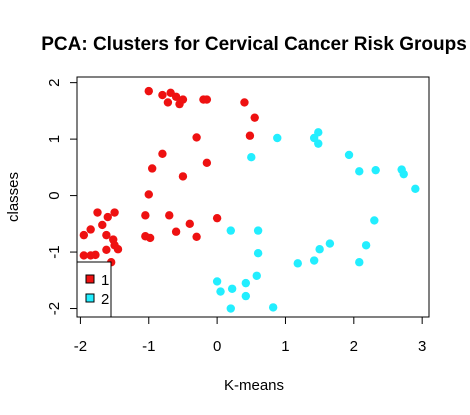  What do you see at coordinates (54, 139) in the screenshot?
I see `y-tick-label: 1` at bounding box center [54, 139].